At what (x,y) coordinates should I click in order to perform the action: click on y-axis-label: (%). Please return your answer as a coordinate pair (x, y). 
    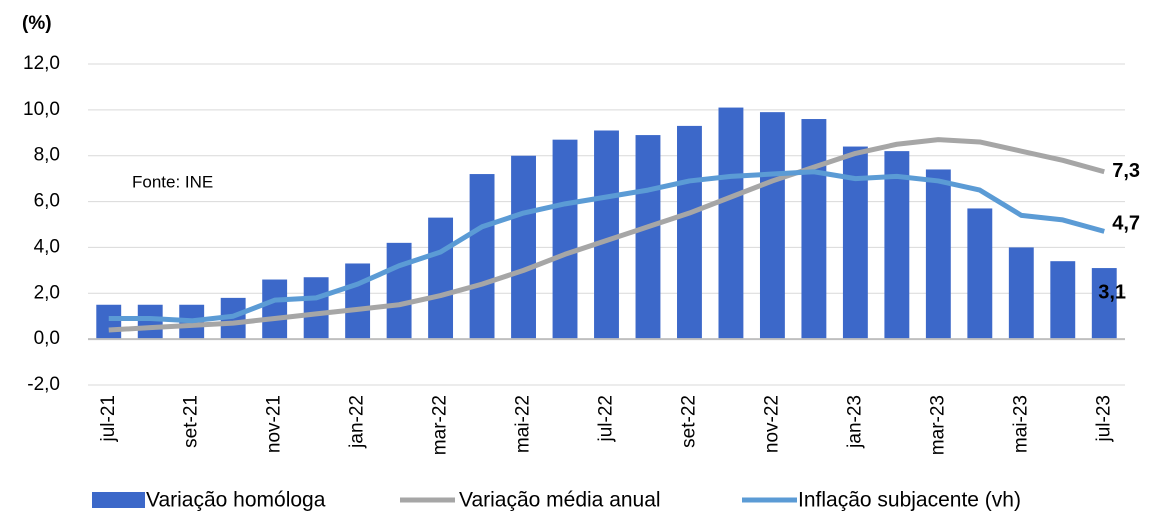
    Looking at the image, I should click on (37, 23).